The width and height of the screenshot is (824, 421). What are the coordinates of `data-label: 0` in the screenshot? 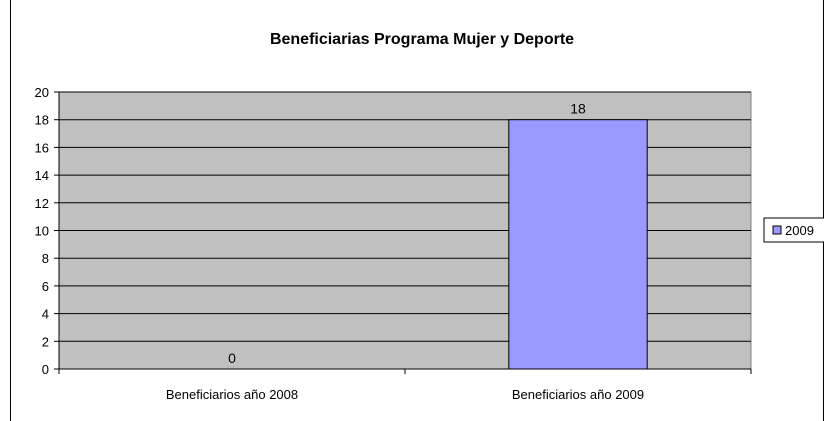 It's located at (232, 358).